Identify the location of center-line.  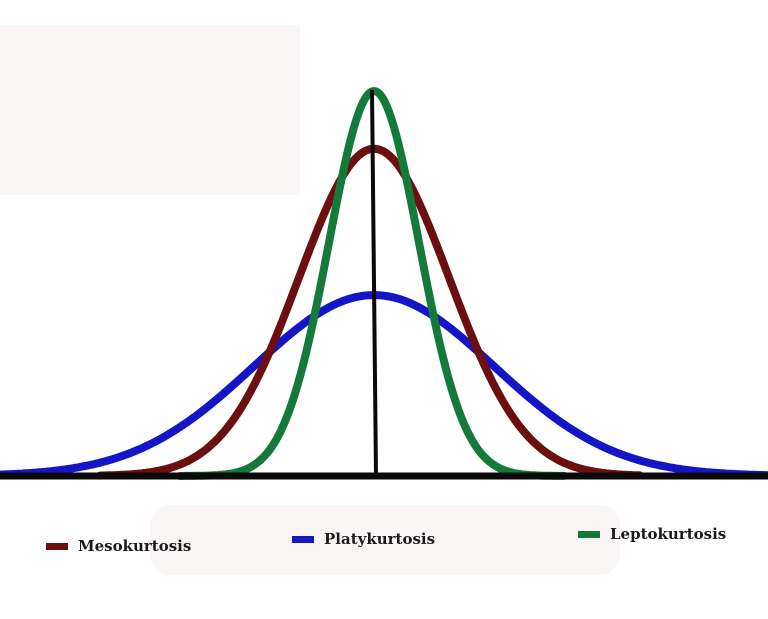
(374, 283).